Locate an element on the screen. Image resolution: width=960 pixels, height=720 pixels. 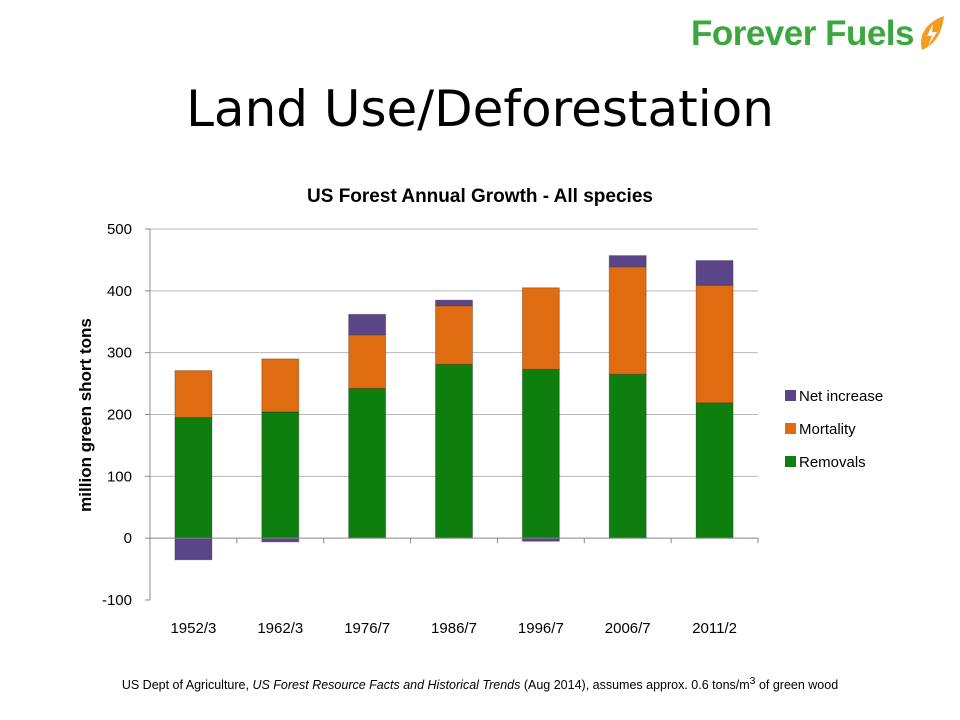
legend-swatch-removals is located at coordinates (790, 461).